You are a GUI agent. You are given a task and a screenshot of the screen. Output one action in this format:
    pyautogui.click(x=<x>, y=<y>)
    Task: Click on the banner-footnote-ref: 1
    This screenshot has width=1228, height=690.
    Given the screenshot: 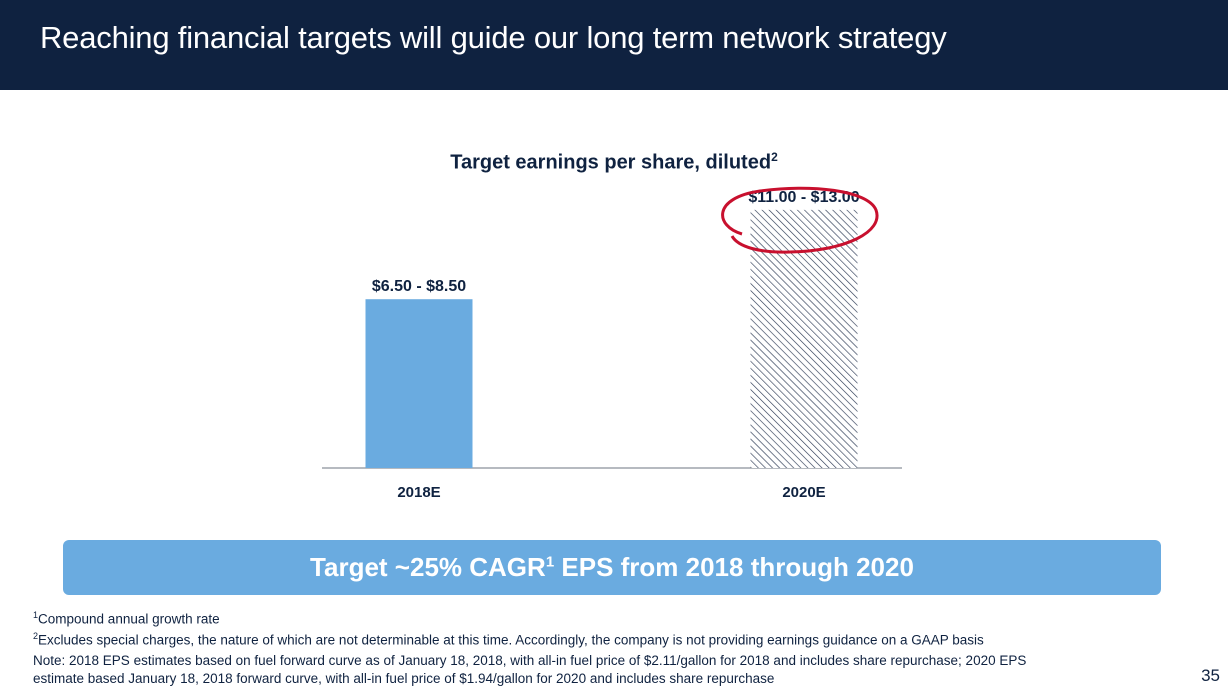 What is the action you would take?
    pyautogui.click(x=550, y=562)
    